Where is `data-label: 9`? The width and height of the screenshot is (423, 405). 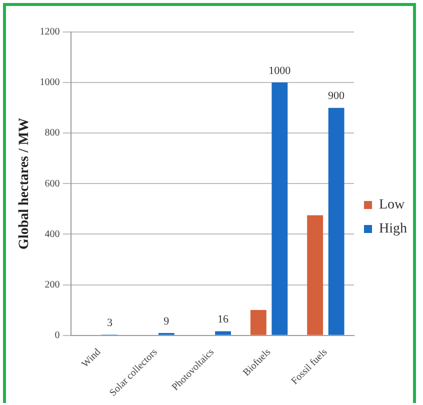
data-label: 9 is located at coordinates (167, 321).